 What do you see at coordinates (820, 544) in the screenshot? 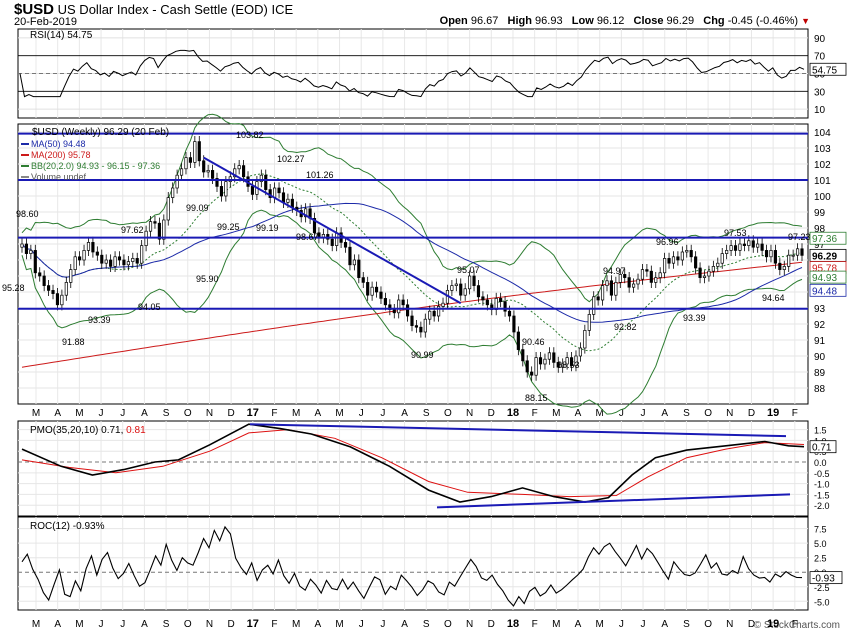
I see `roc-tick-label: 5.0` at bounding box center [820, 544].